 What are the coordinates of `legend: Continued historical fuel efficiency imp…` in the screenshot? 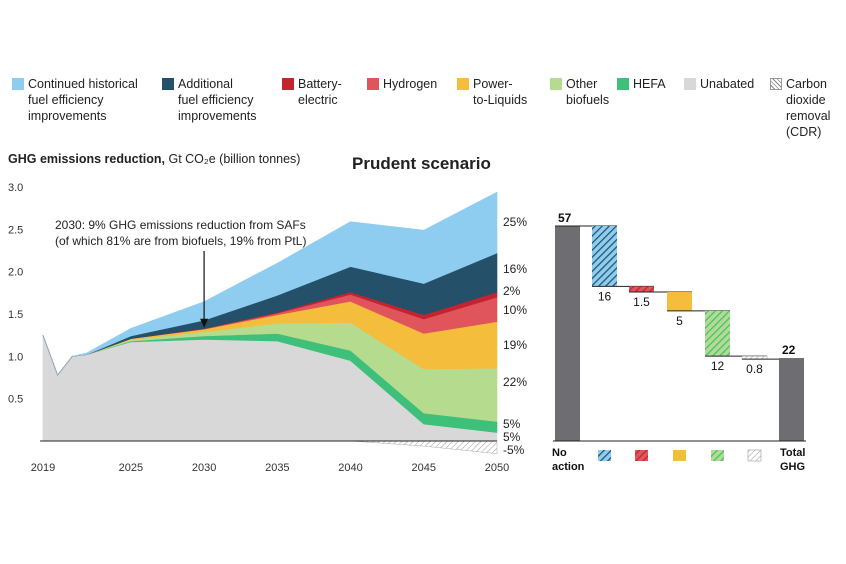 It's located at (424, 111).